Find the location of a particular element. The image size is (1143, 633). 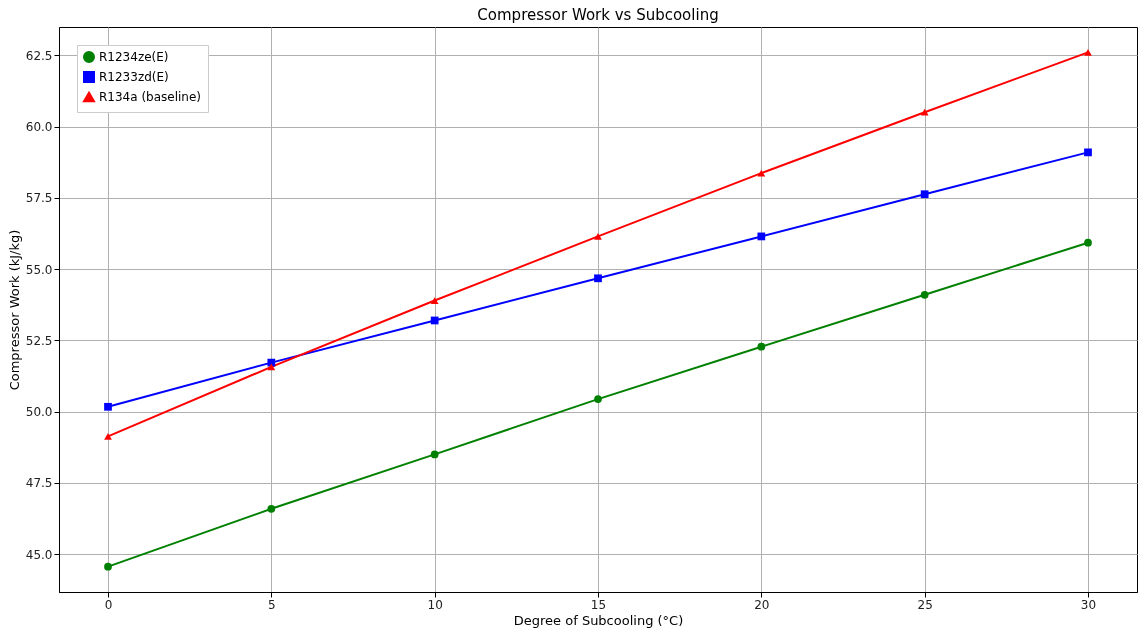

x-tick-label: 0 is located at coordinates (108, 604).